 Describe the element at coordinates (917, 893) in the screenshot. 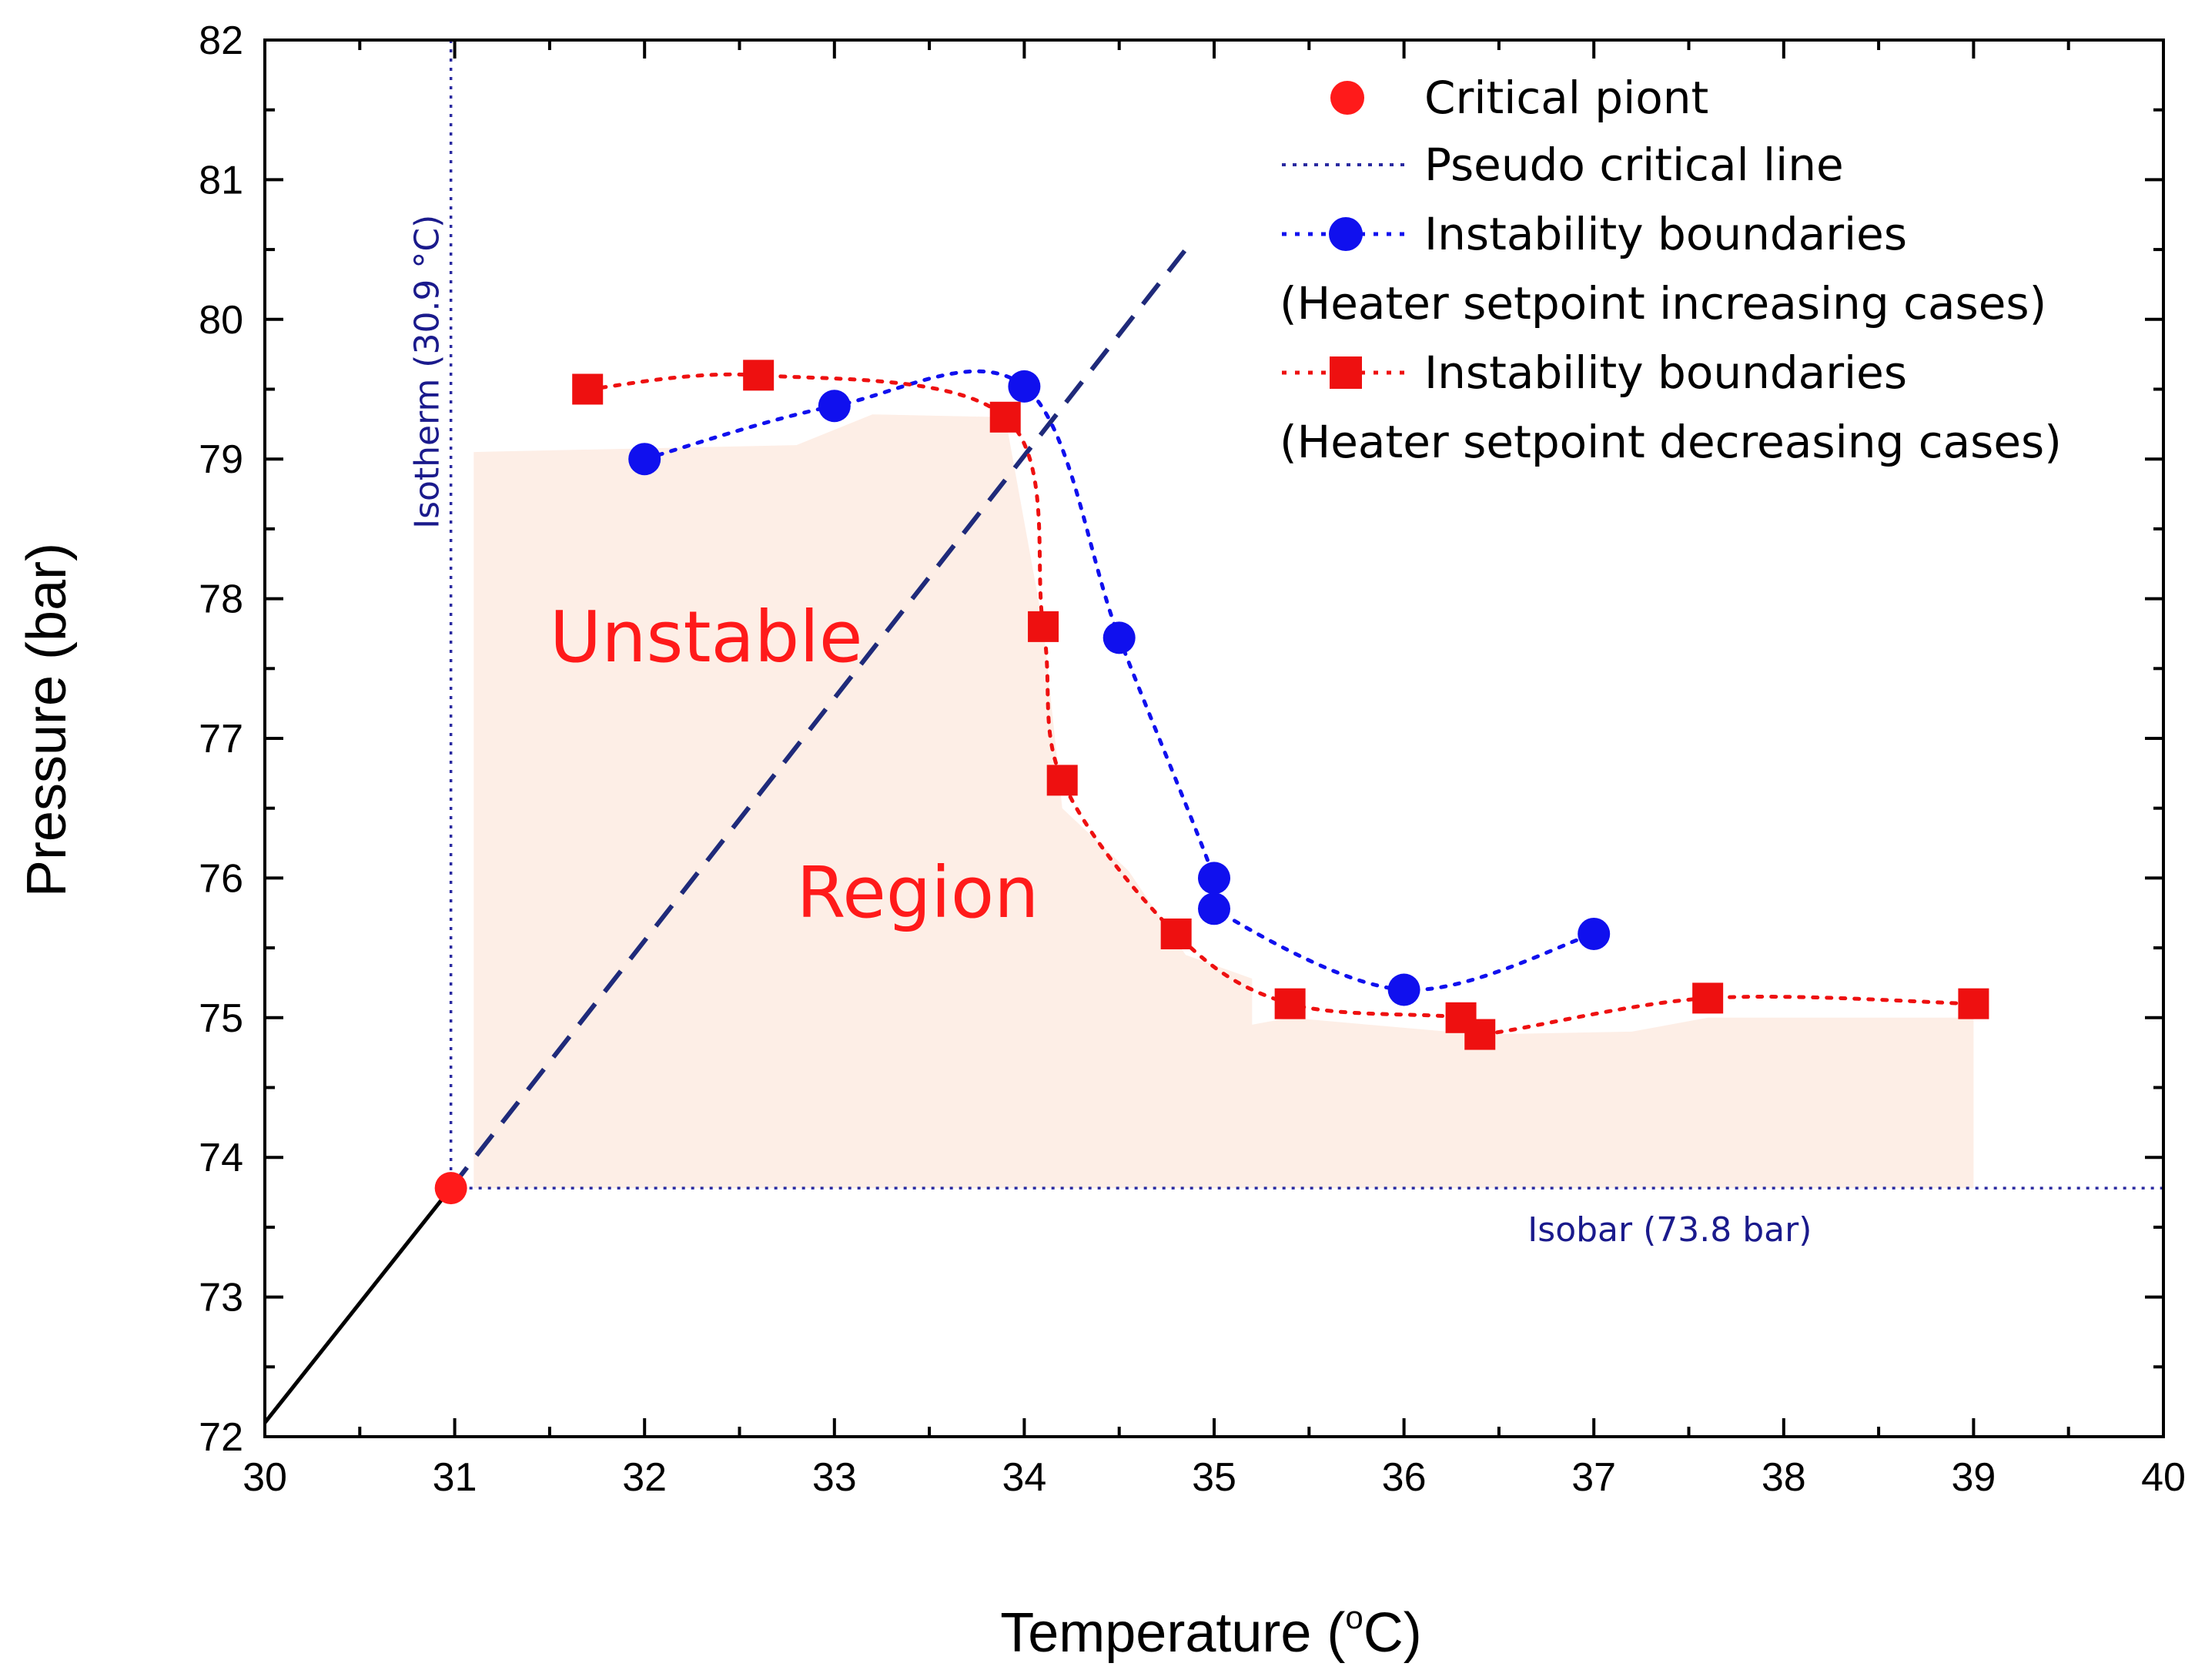

I see `region-label: Region` at that location.